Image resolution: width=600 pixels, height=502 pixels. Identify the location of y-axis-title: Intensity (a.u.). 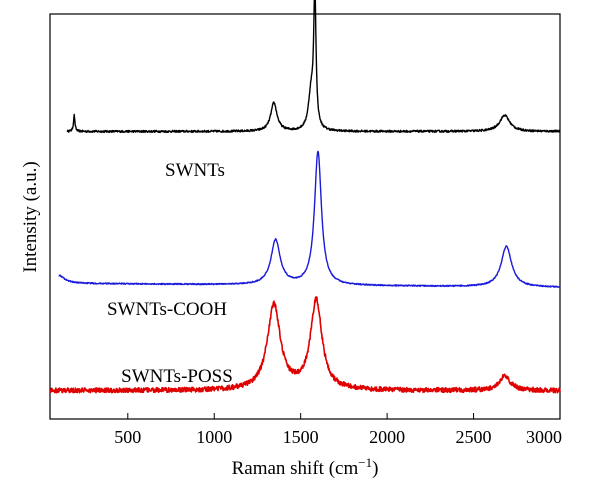
(30, 216).